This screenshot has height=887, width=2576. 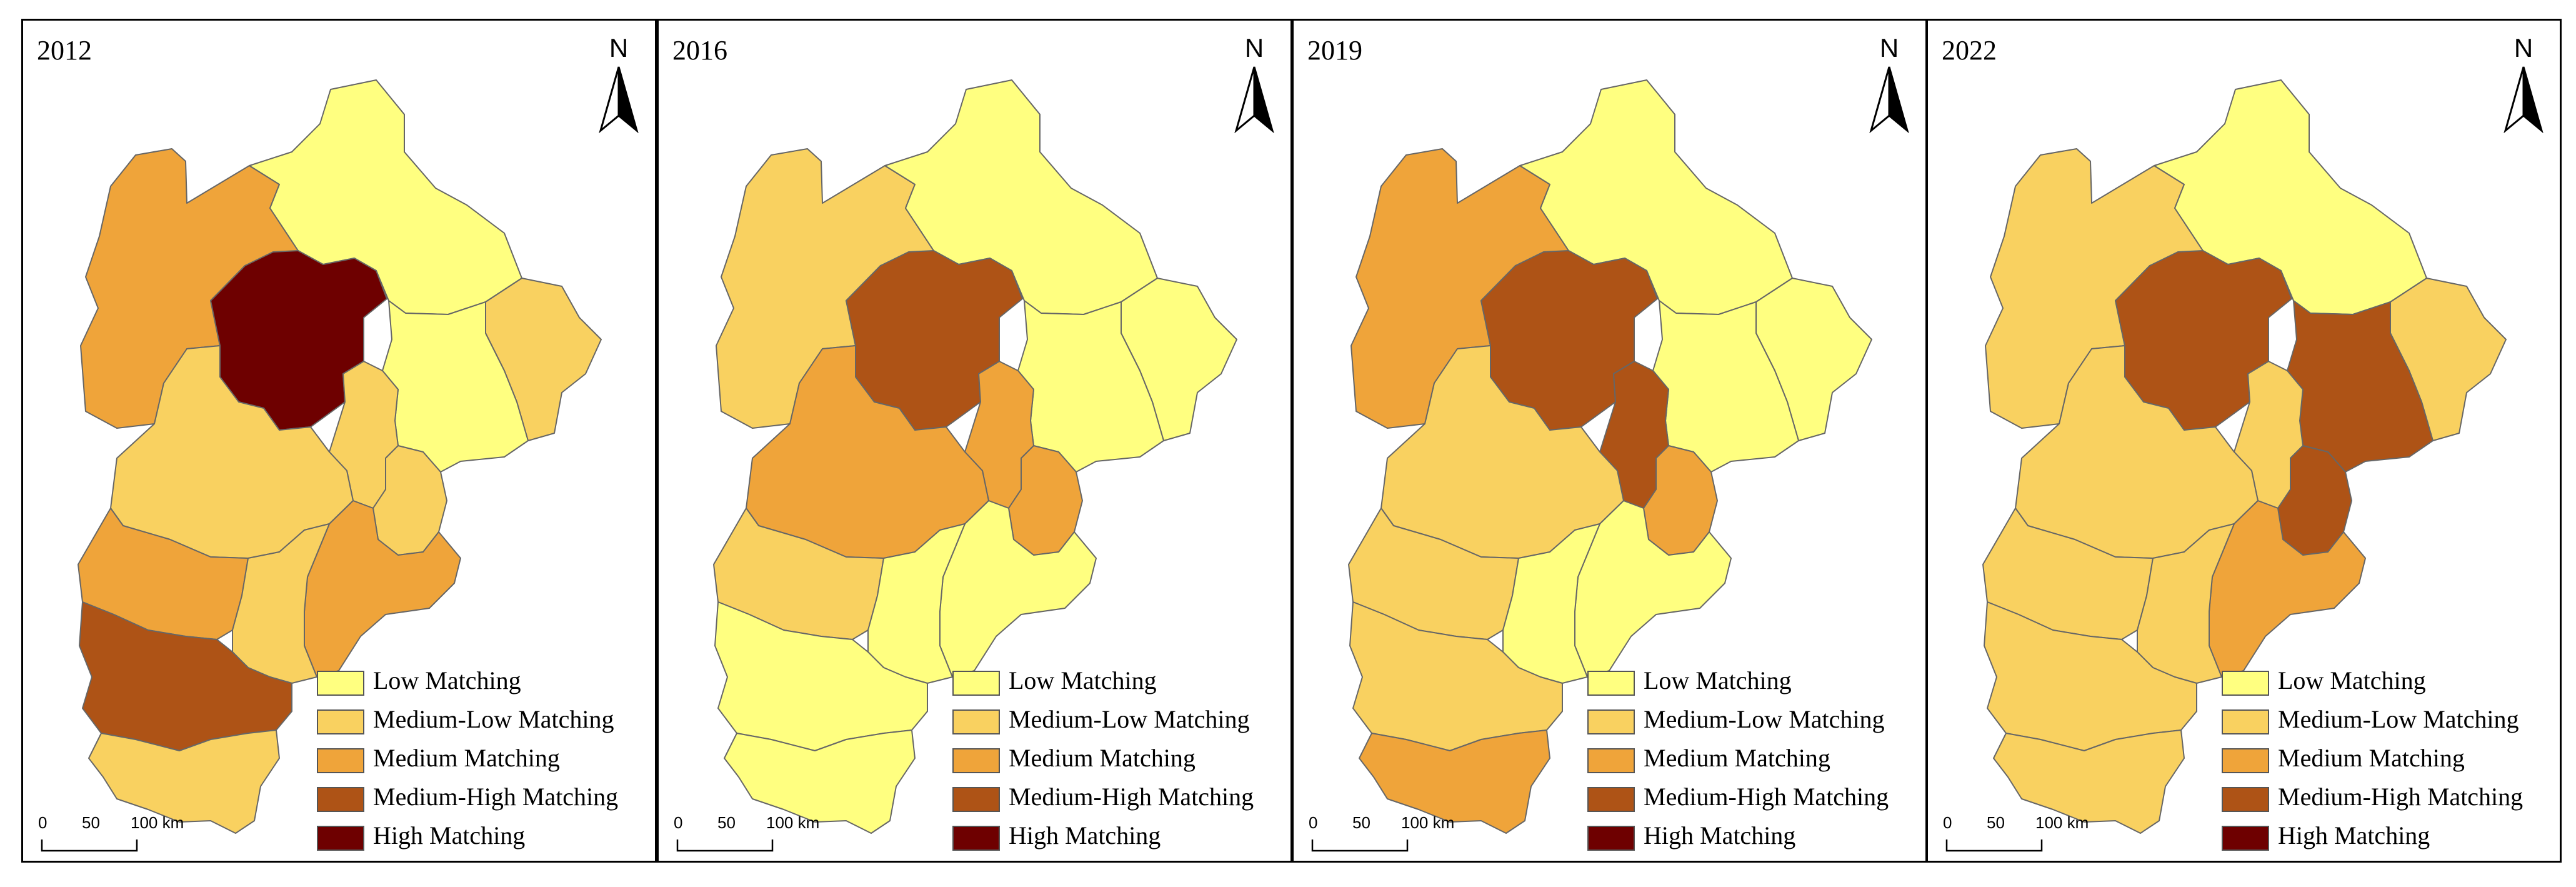 What do you see at coordinates (64, 51) in the screenshot?
I see `panel-year-label: 2012` at bounding box center [64, 51].